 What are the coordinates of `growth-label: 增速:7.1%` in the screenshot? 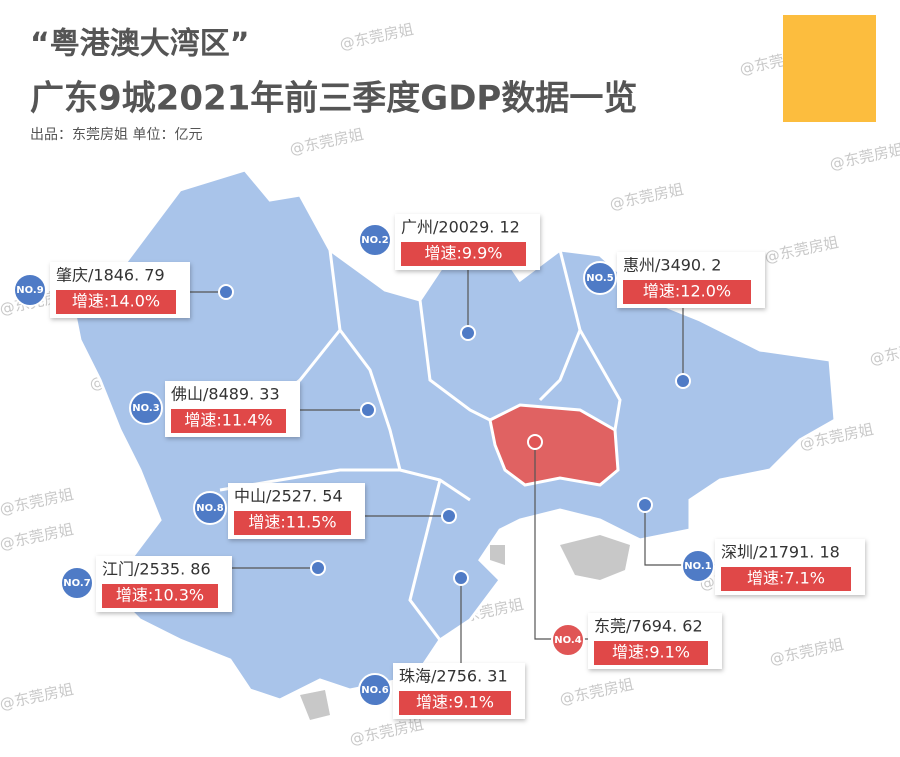 It's located at (786, 578).